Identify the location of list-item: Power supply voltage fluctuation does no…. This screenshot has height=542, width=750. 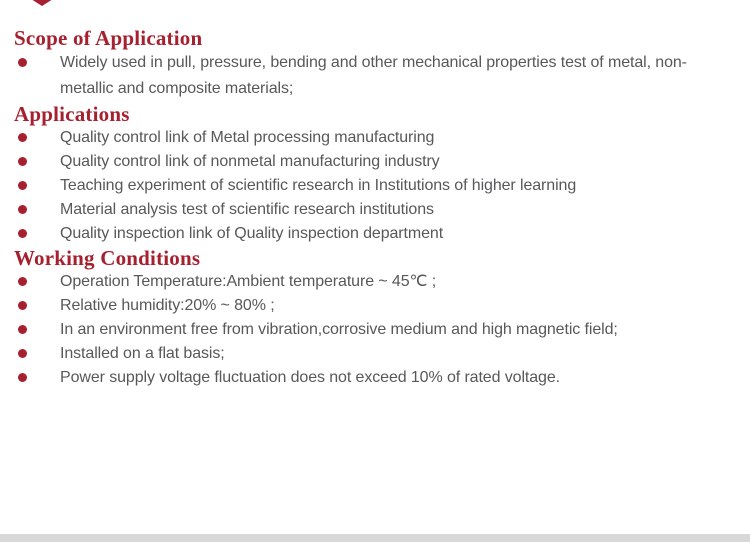
(382, 378).